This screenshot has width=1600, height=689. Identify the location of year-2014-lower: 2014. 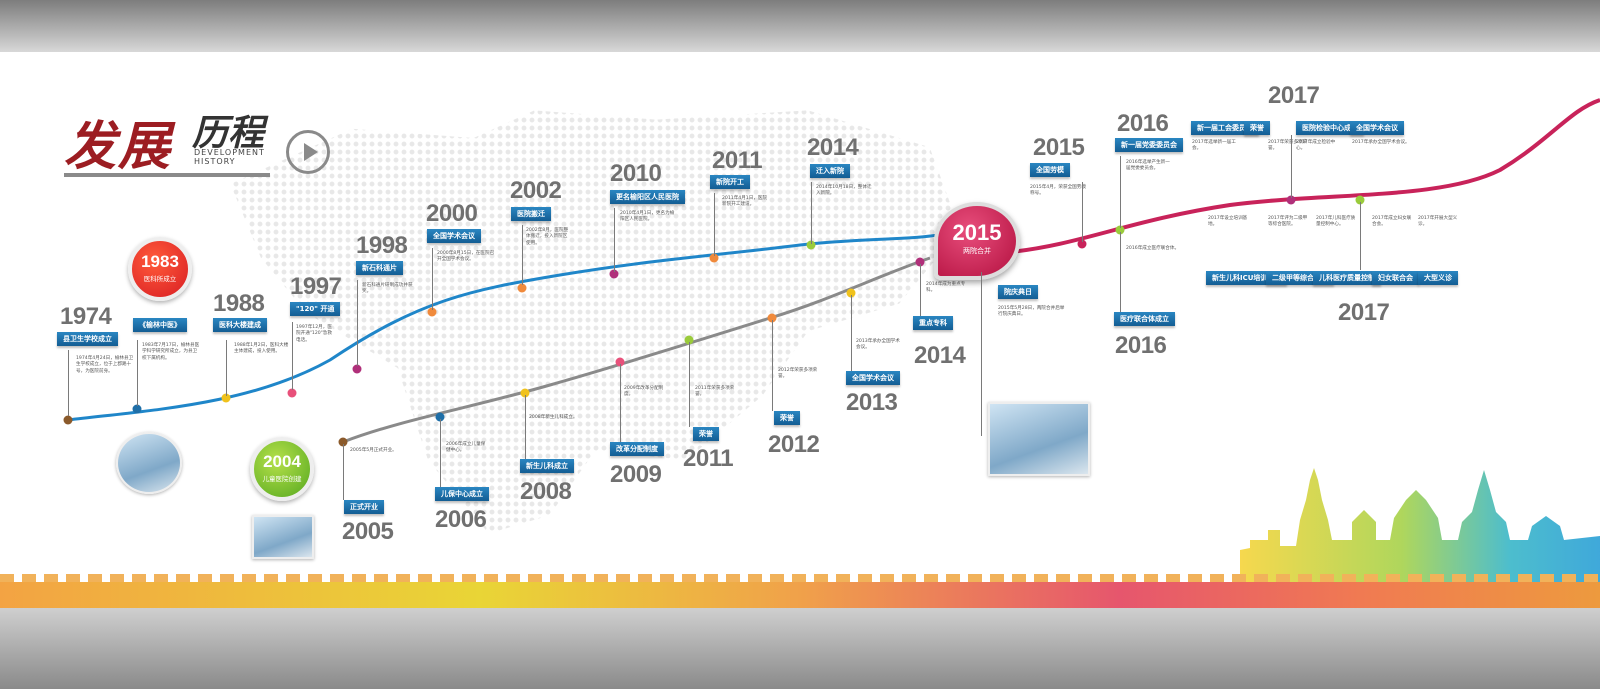
(940, 355).